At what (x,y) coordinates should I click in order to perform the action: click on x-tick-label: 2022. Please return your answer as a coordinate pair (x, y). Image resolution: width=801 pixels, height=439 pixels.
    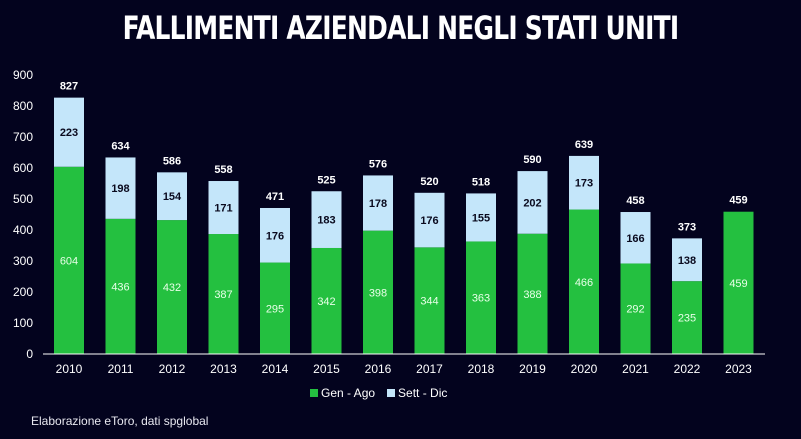
    Looking at the image, I should click on (687, 369).